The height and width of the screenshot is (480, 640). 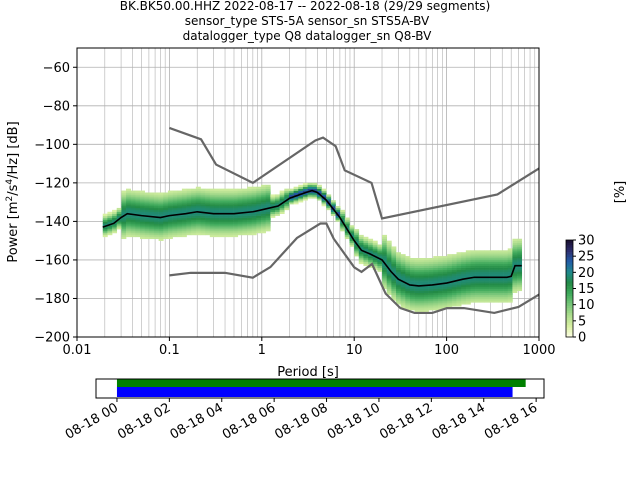 I want to click on colorbar-tick-label: 25, so click(x=586, y=257).